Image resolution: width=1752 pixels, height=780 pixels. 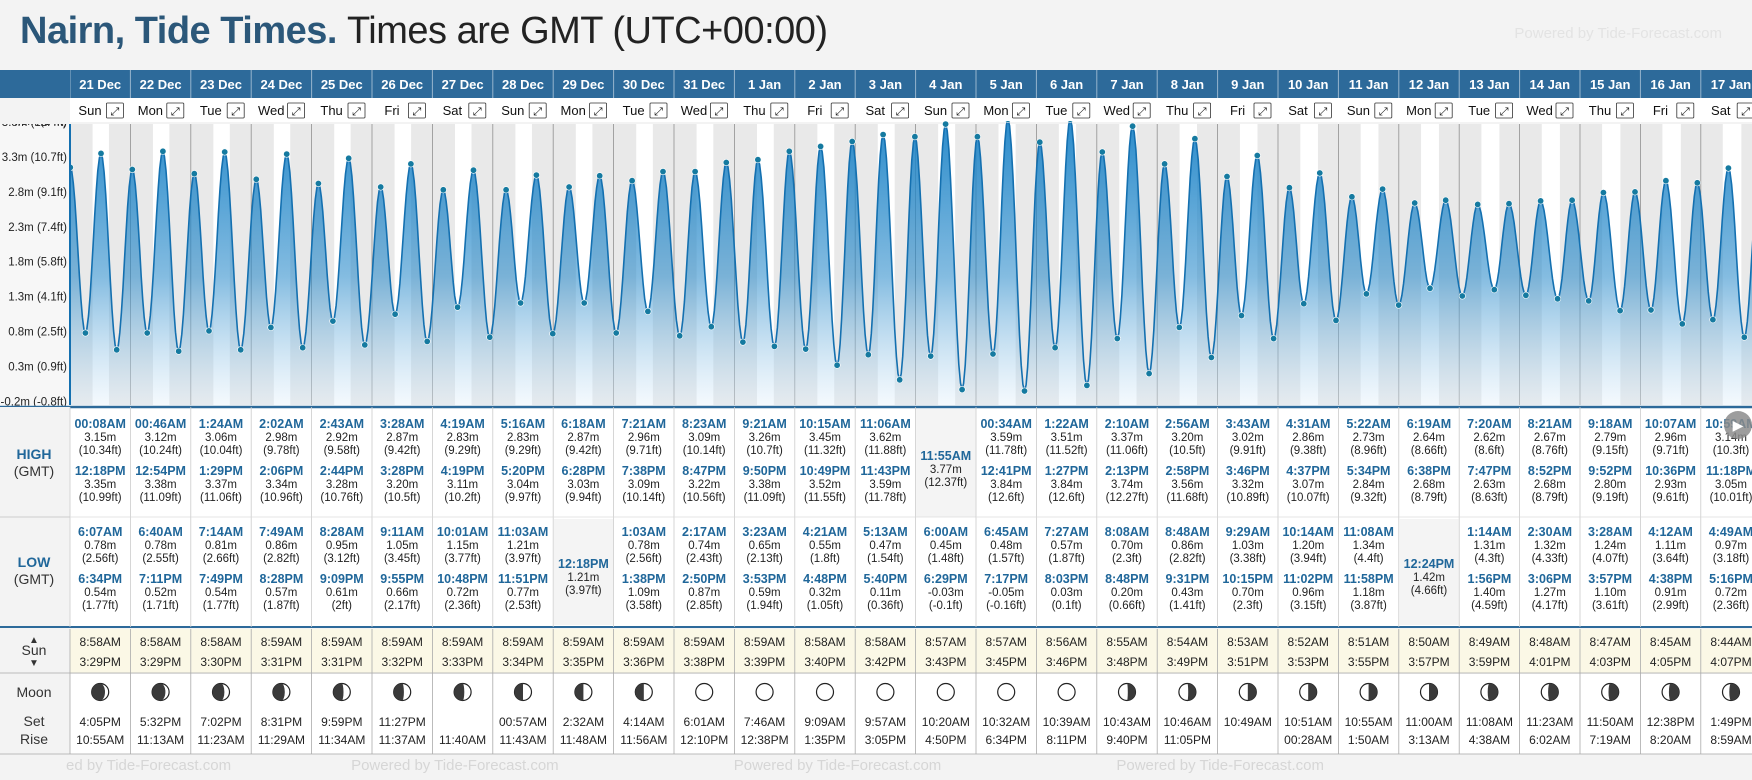 I want to click on y-tick-label: 3.3m (10.7ft), so click(x=34, y=158).